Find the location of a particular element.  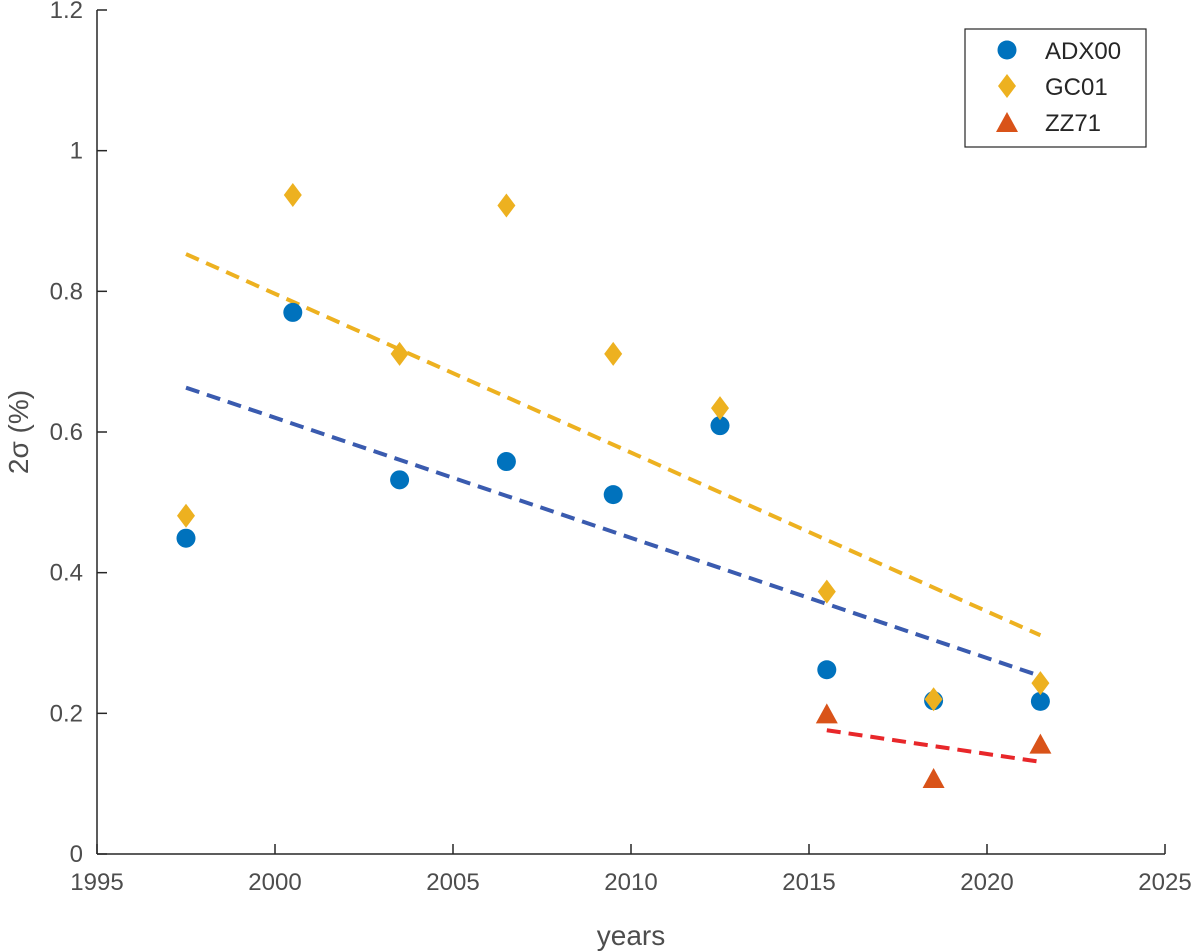

legend-label-adx00: ADX00 is located at coordinates (1083, 51).